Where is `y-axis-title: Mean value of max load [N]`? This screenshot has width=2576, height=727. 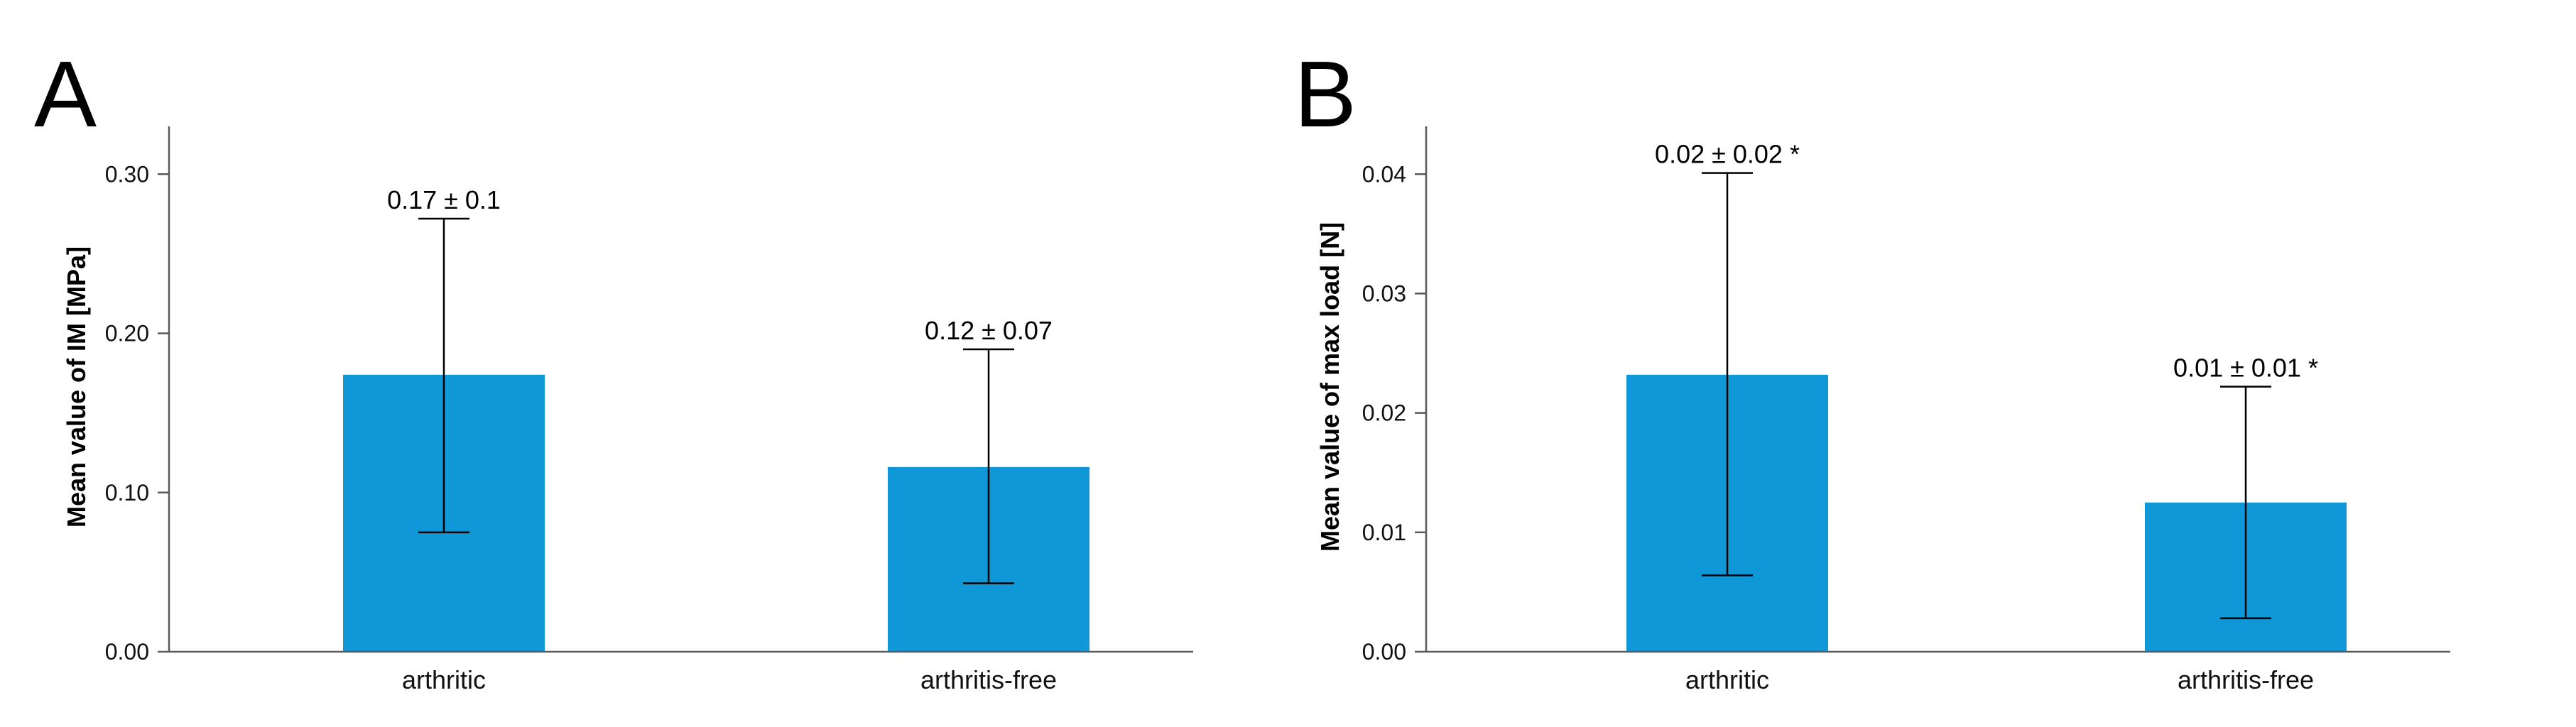
y-axis-title: Mean value of max load [N] is located at coordinates (1329, 387).